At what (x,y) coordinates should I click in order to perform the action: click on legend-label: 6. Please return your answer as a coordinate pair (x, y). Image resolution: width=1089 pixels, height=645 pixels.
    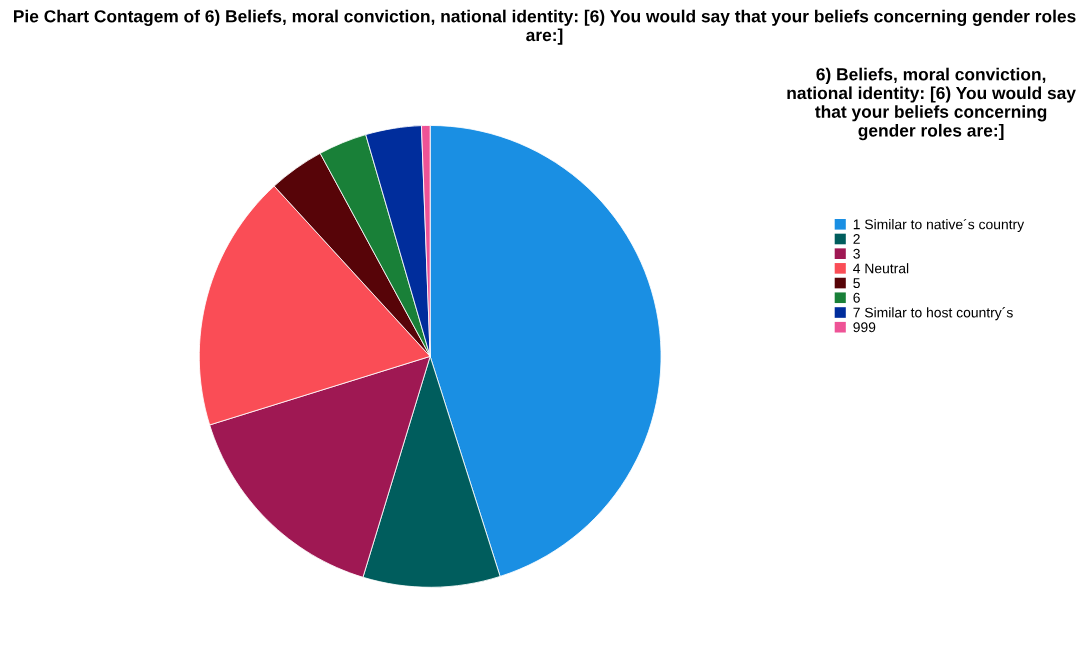
    Looking at the image, I should click on (856, 297).